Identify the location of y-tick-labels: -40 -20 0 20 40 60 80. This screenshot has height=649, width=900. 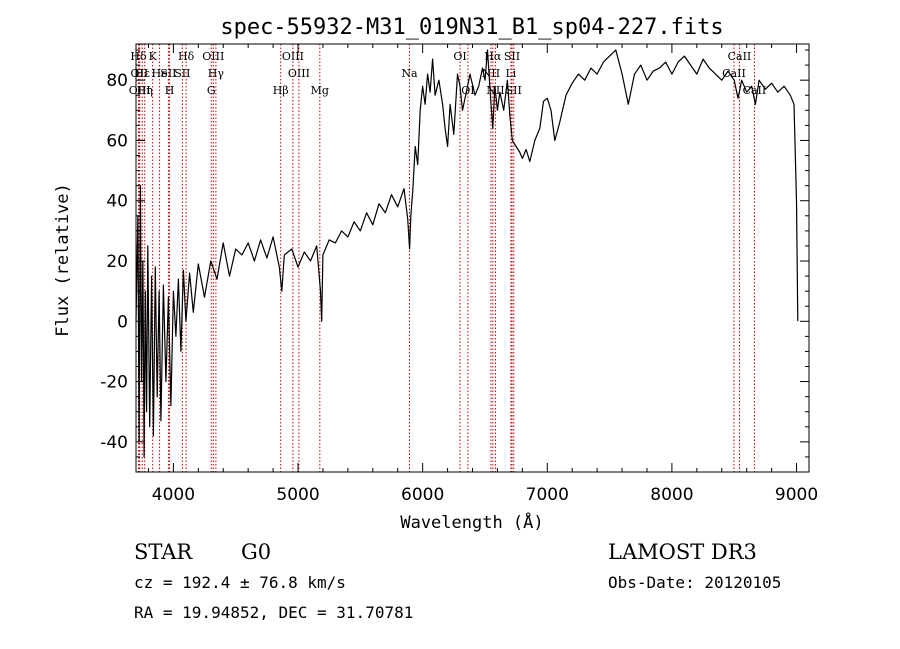
(114, 262).